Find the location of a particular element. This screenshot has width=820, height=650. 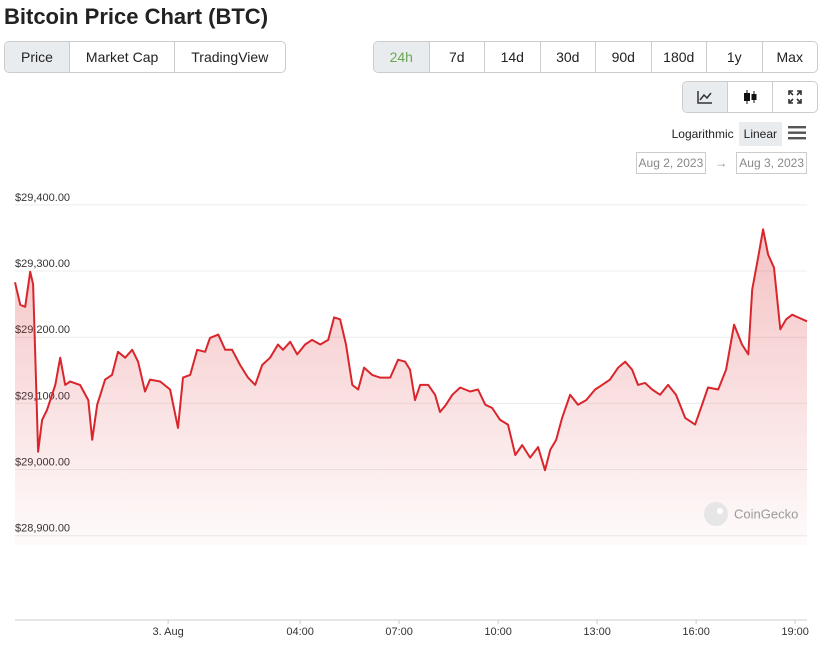

tab: Price is located at coordinates (37, 57).